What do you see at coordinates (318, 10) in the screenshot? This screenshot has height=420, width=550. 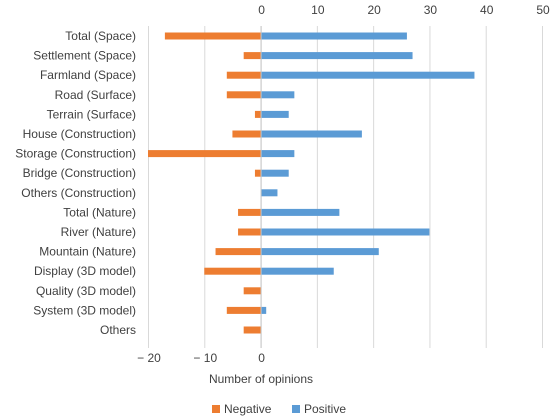 I see `top-tick-label: 10` at bounding box center [318, 10].